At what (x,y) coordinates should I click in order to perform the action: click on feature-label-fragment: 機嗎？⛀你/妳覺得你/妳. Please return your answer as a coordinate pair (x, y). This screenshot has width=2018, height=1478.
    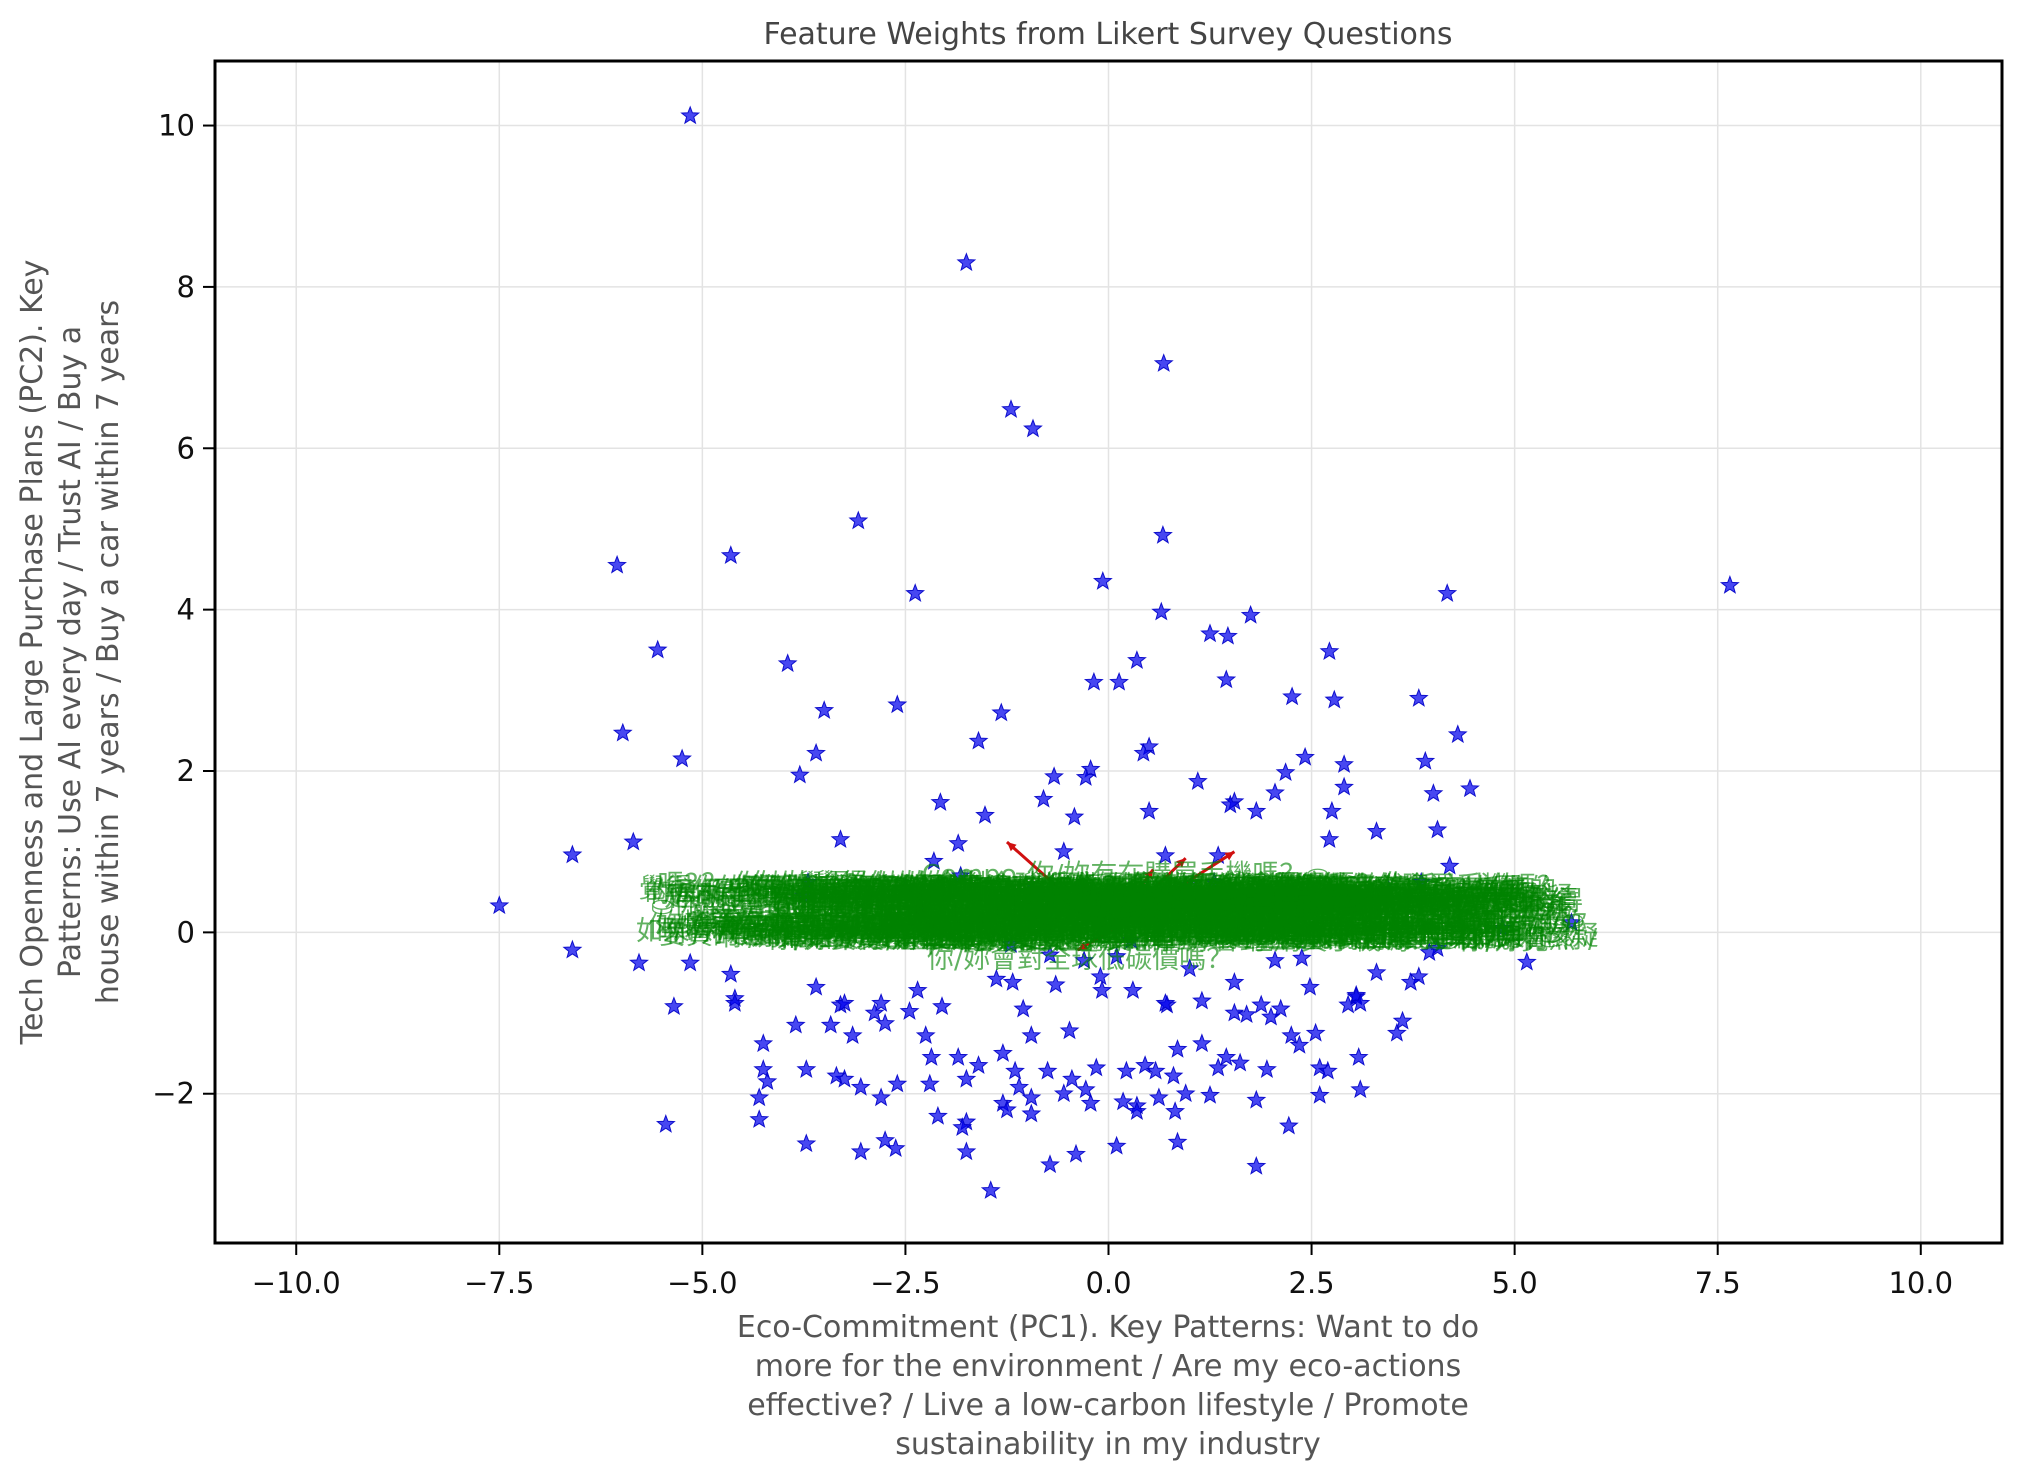
    Looking at the image, I should click on (1389, 892).